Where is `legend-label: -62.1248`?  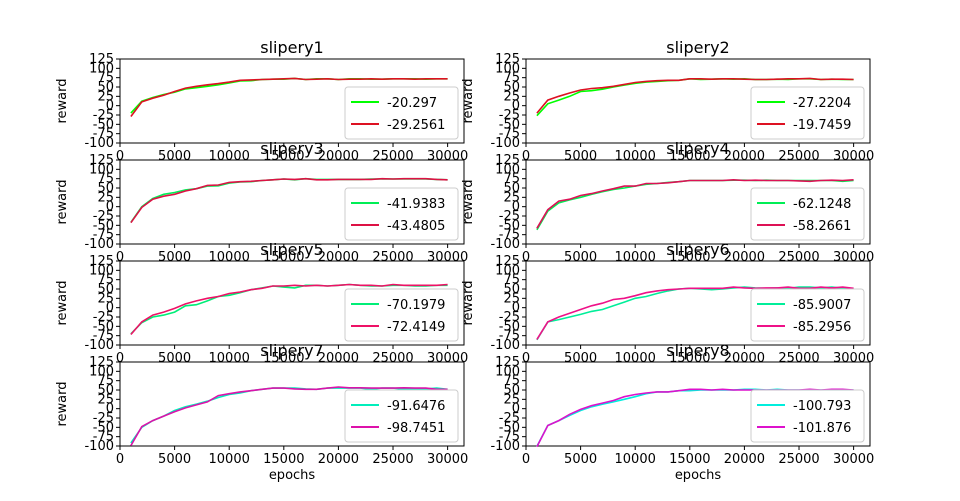 legend-label: -62.1248 is located at coordinates (822, 204).